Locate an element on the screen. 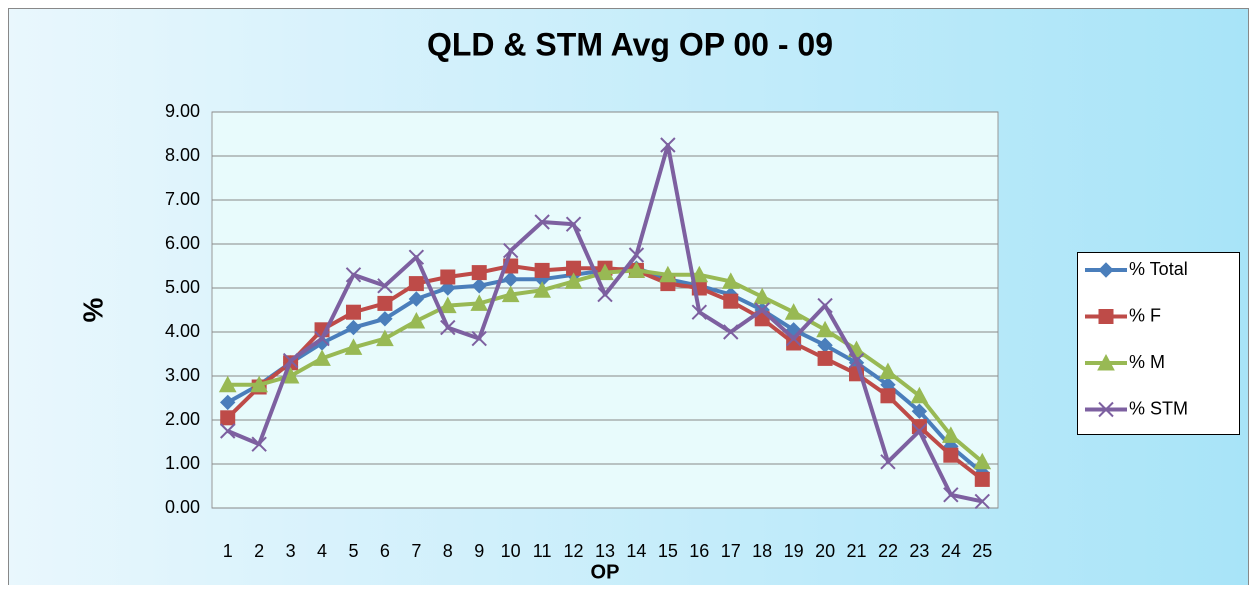 The width and height of the screenshot is (1252, 590). x-axis-title: OP is located at coordinates (605, 572).